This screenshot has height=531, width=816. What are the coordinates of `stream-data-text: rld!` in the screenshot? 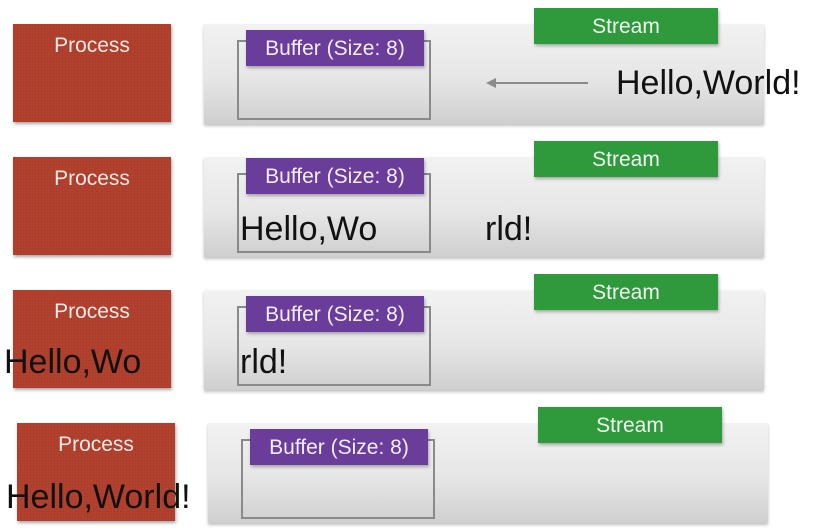 It's located at (509, 229).